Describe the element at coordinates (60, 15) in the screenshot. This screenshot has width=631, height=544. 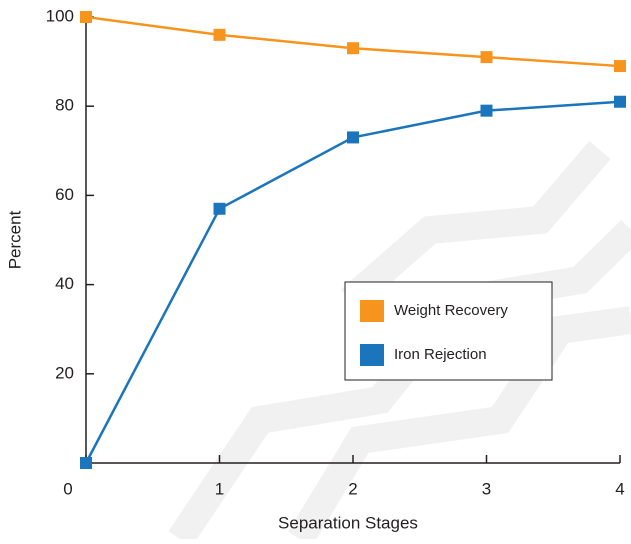
I see `y-tick-label: 100` at that location.